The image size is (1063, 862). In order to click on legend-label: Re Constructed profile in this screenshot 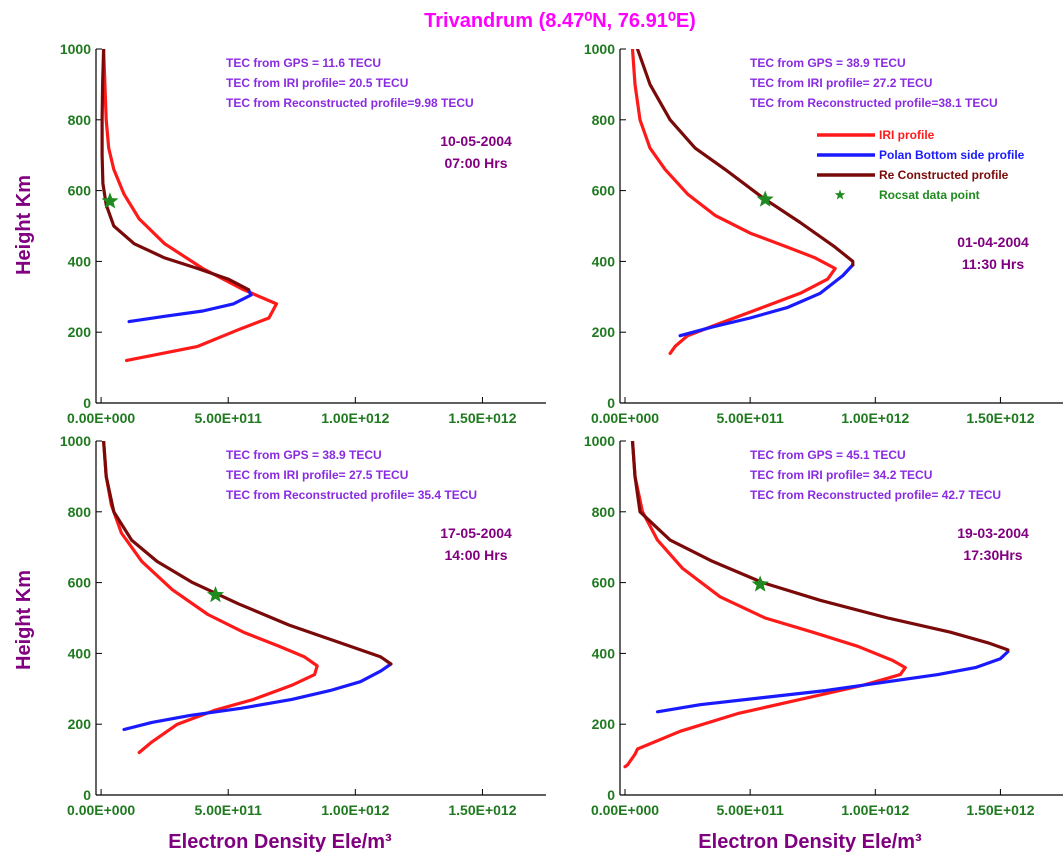, I will do `click(944, 175)`.